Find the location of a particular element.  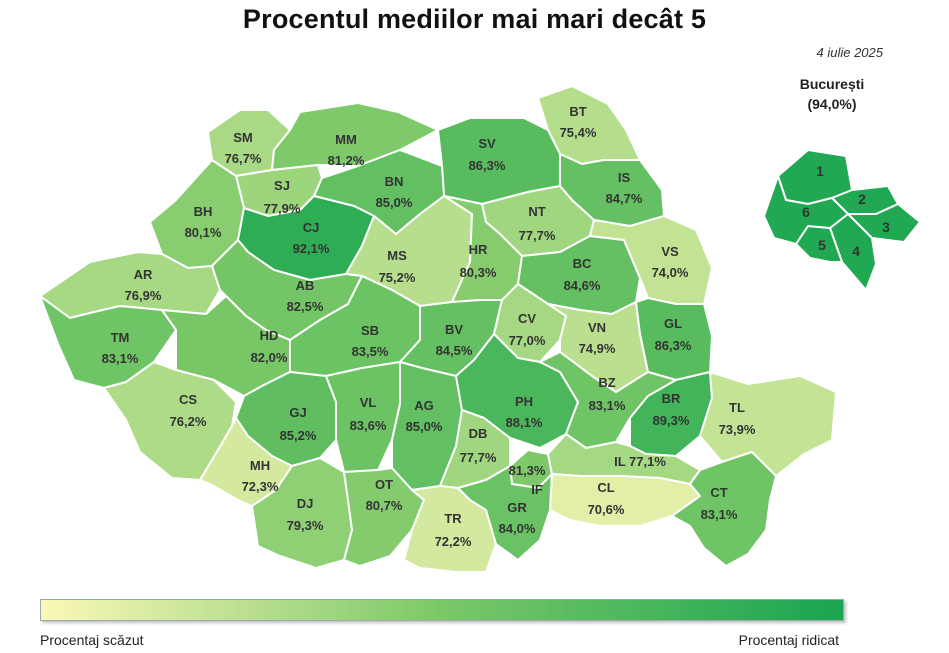

county-code-br: BR is located at coordinates (671, 398).